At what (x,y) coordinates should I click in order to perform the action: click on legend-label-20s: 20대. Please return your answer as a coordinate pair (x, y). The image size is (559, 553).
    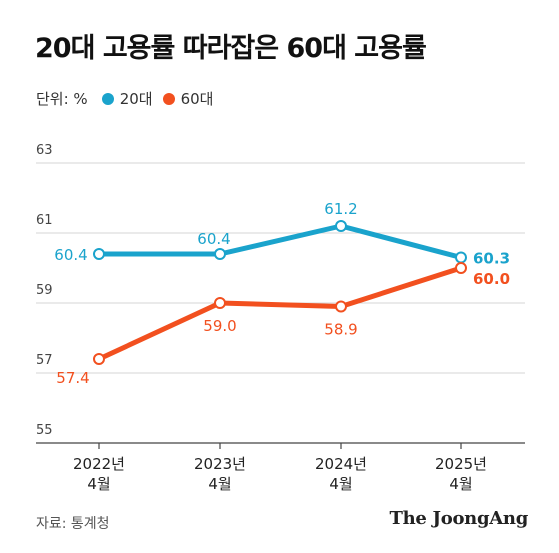
    Looking at the image, I should click on (136, 99).